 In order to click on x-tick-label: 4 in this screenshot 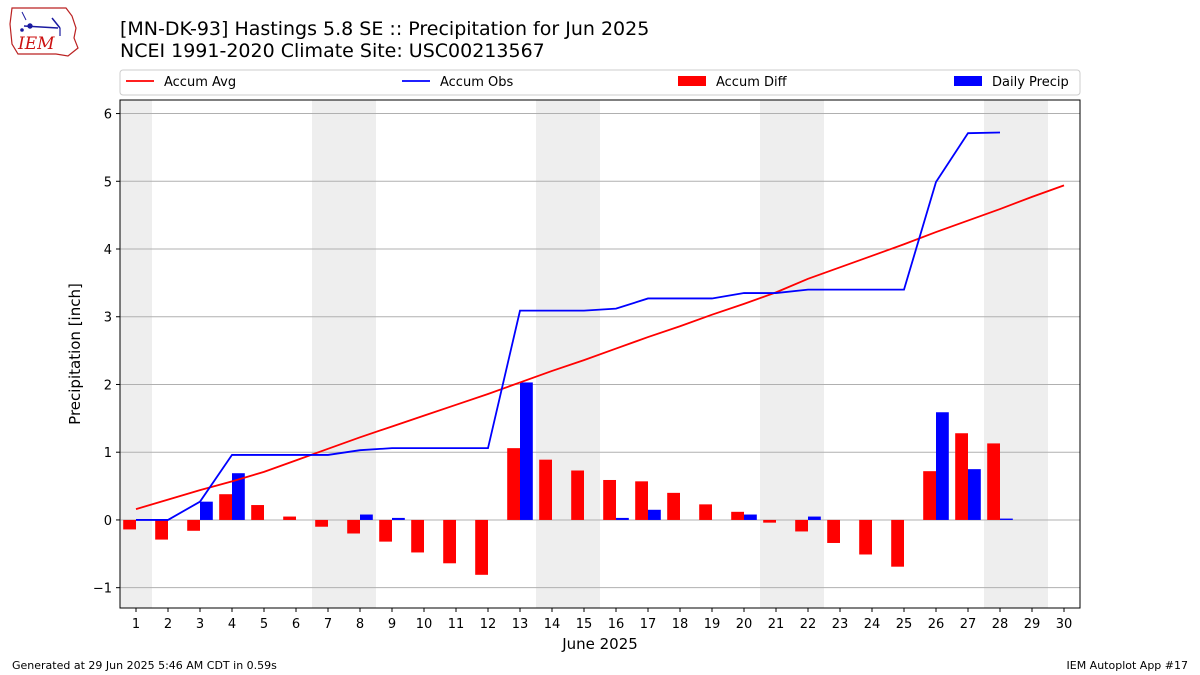, I will do `click(232, 624)`.